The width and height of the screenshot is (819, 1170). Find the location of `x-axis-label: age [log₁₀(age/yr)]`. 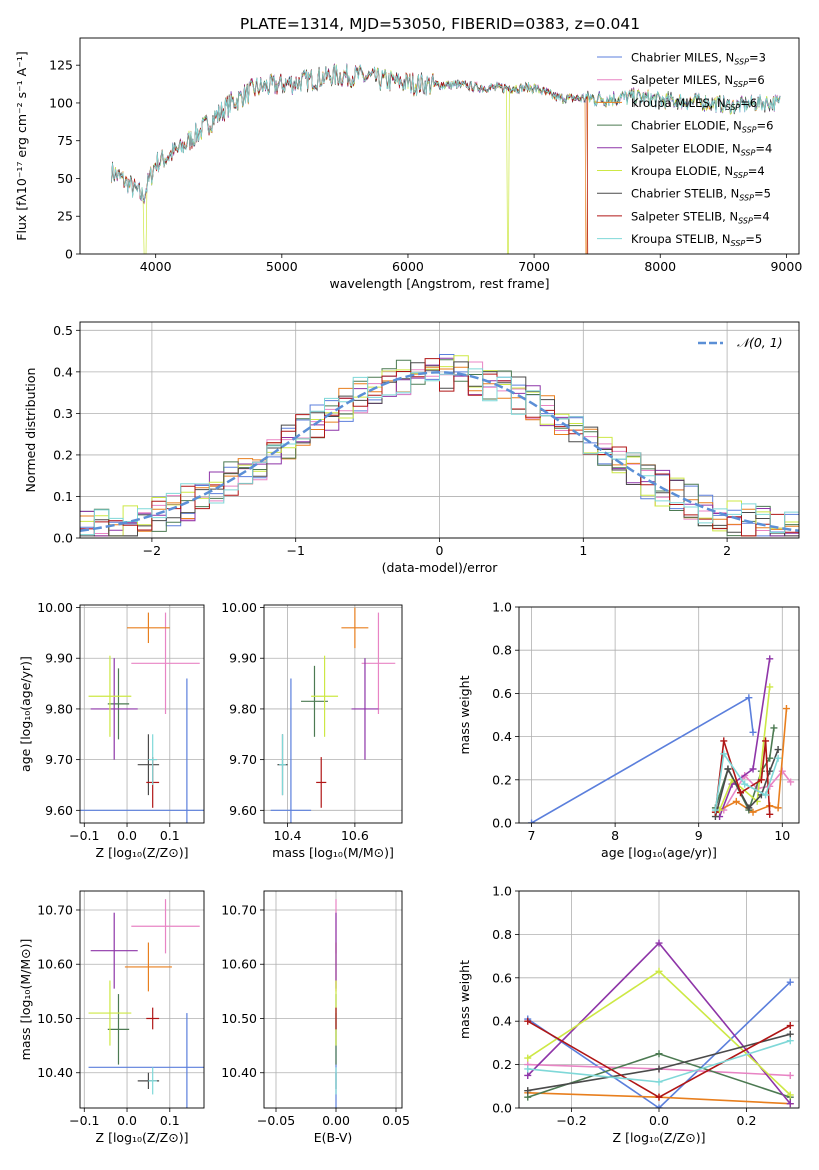

x-axis-label: age [log₁₀(age/yr)] is located at coordinates (659, 852).